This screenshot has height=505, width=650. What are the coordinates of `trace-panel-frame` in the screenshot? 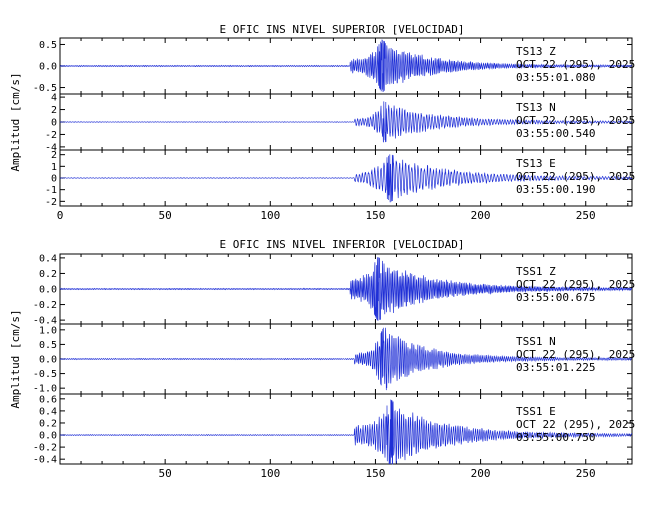 It's located at (346, 429).